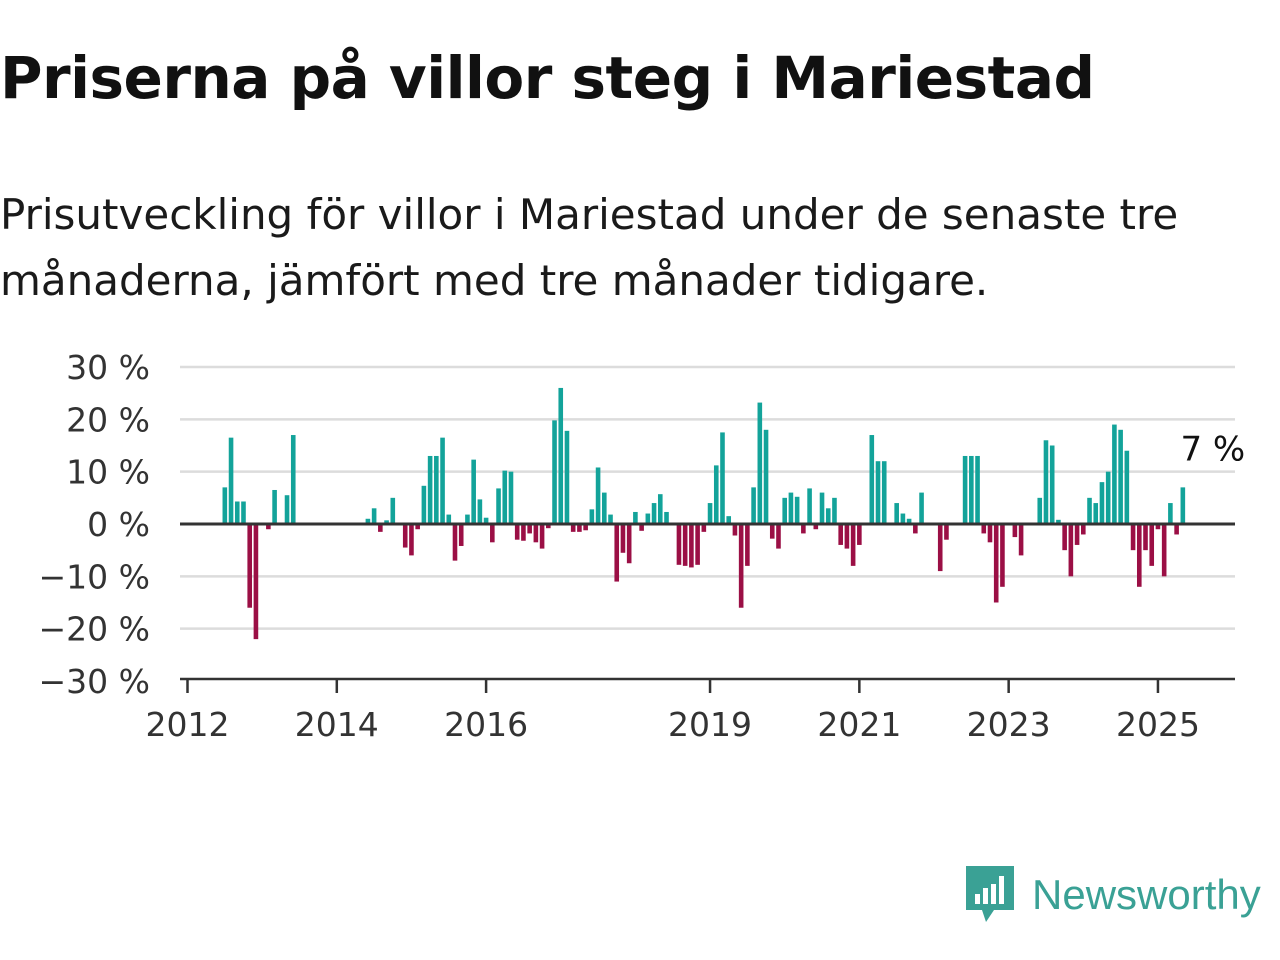 This screenshot has height=960, width=1280. What do you see at coordinates (108, 419) in the screenshot?
I see `y-tick-label: 20 %` at bounding box center [108, 419].